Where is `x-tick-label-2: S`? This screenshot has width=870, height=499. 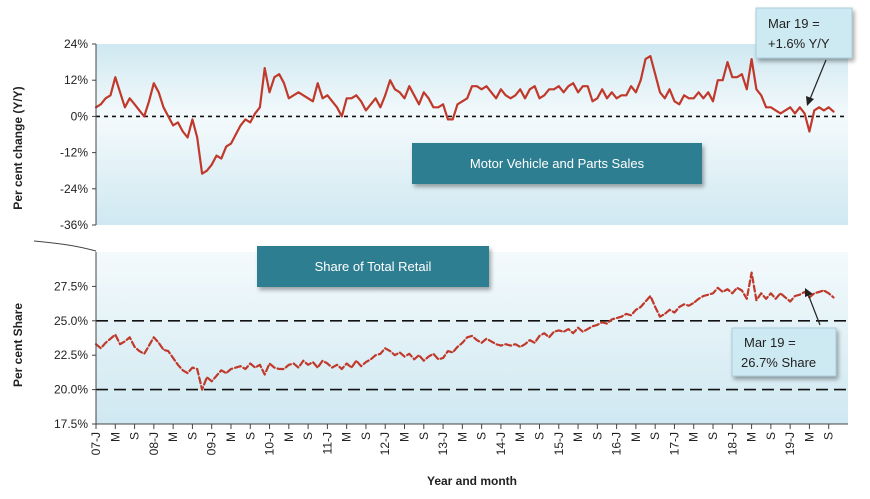 x-tick-label-2: S is located at coordinates (135, 436).